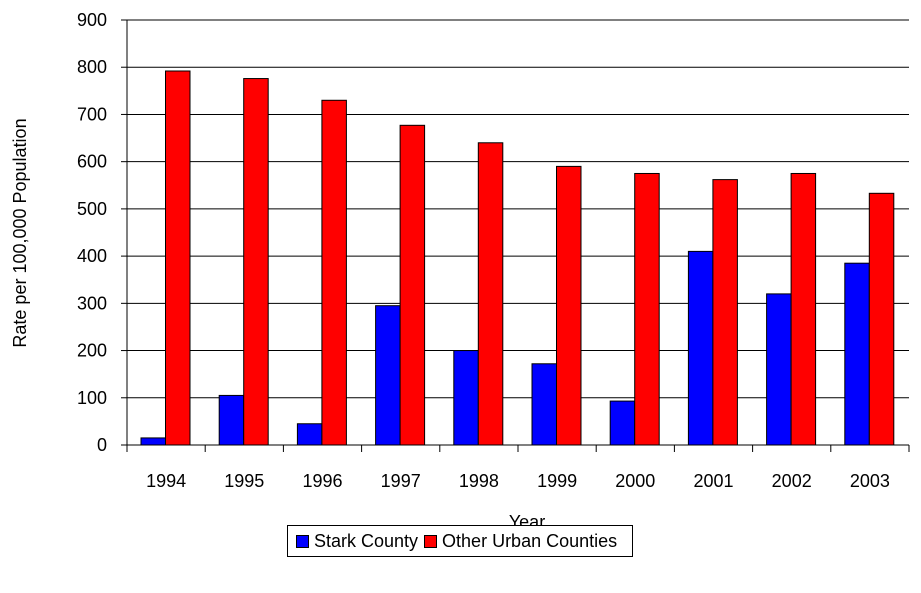 The height and width of the screenshot is (593, 921). Describe the element at coordinates (388, 375) in the screenshot. I see `bar-stark-county-1997` at that location.